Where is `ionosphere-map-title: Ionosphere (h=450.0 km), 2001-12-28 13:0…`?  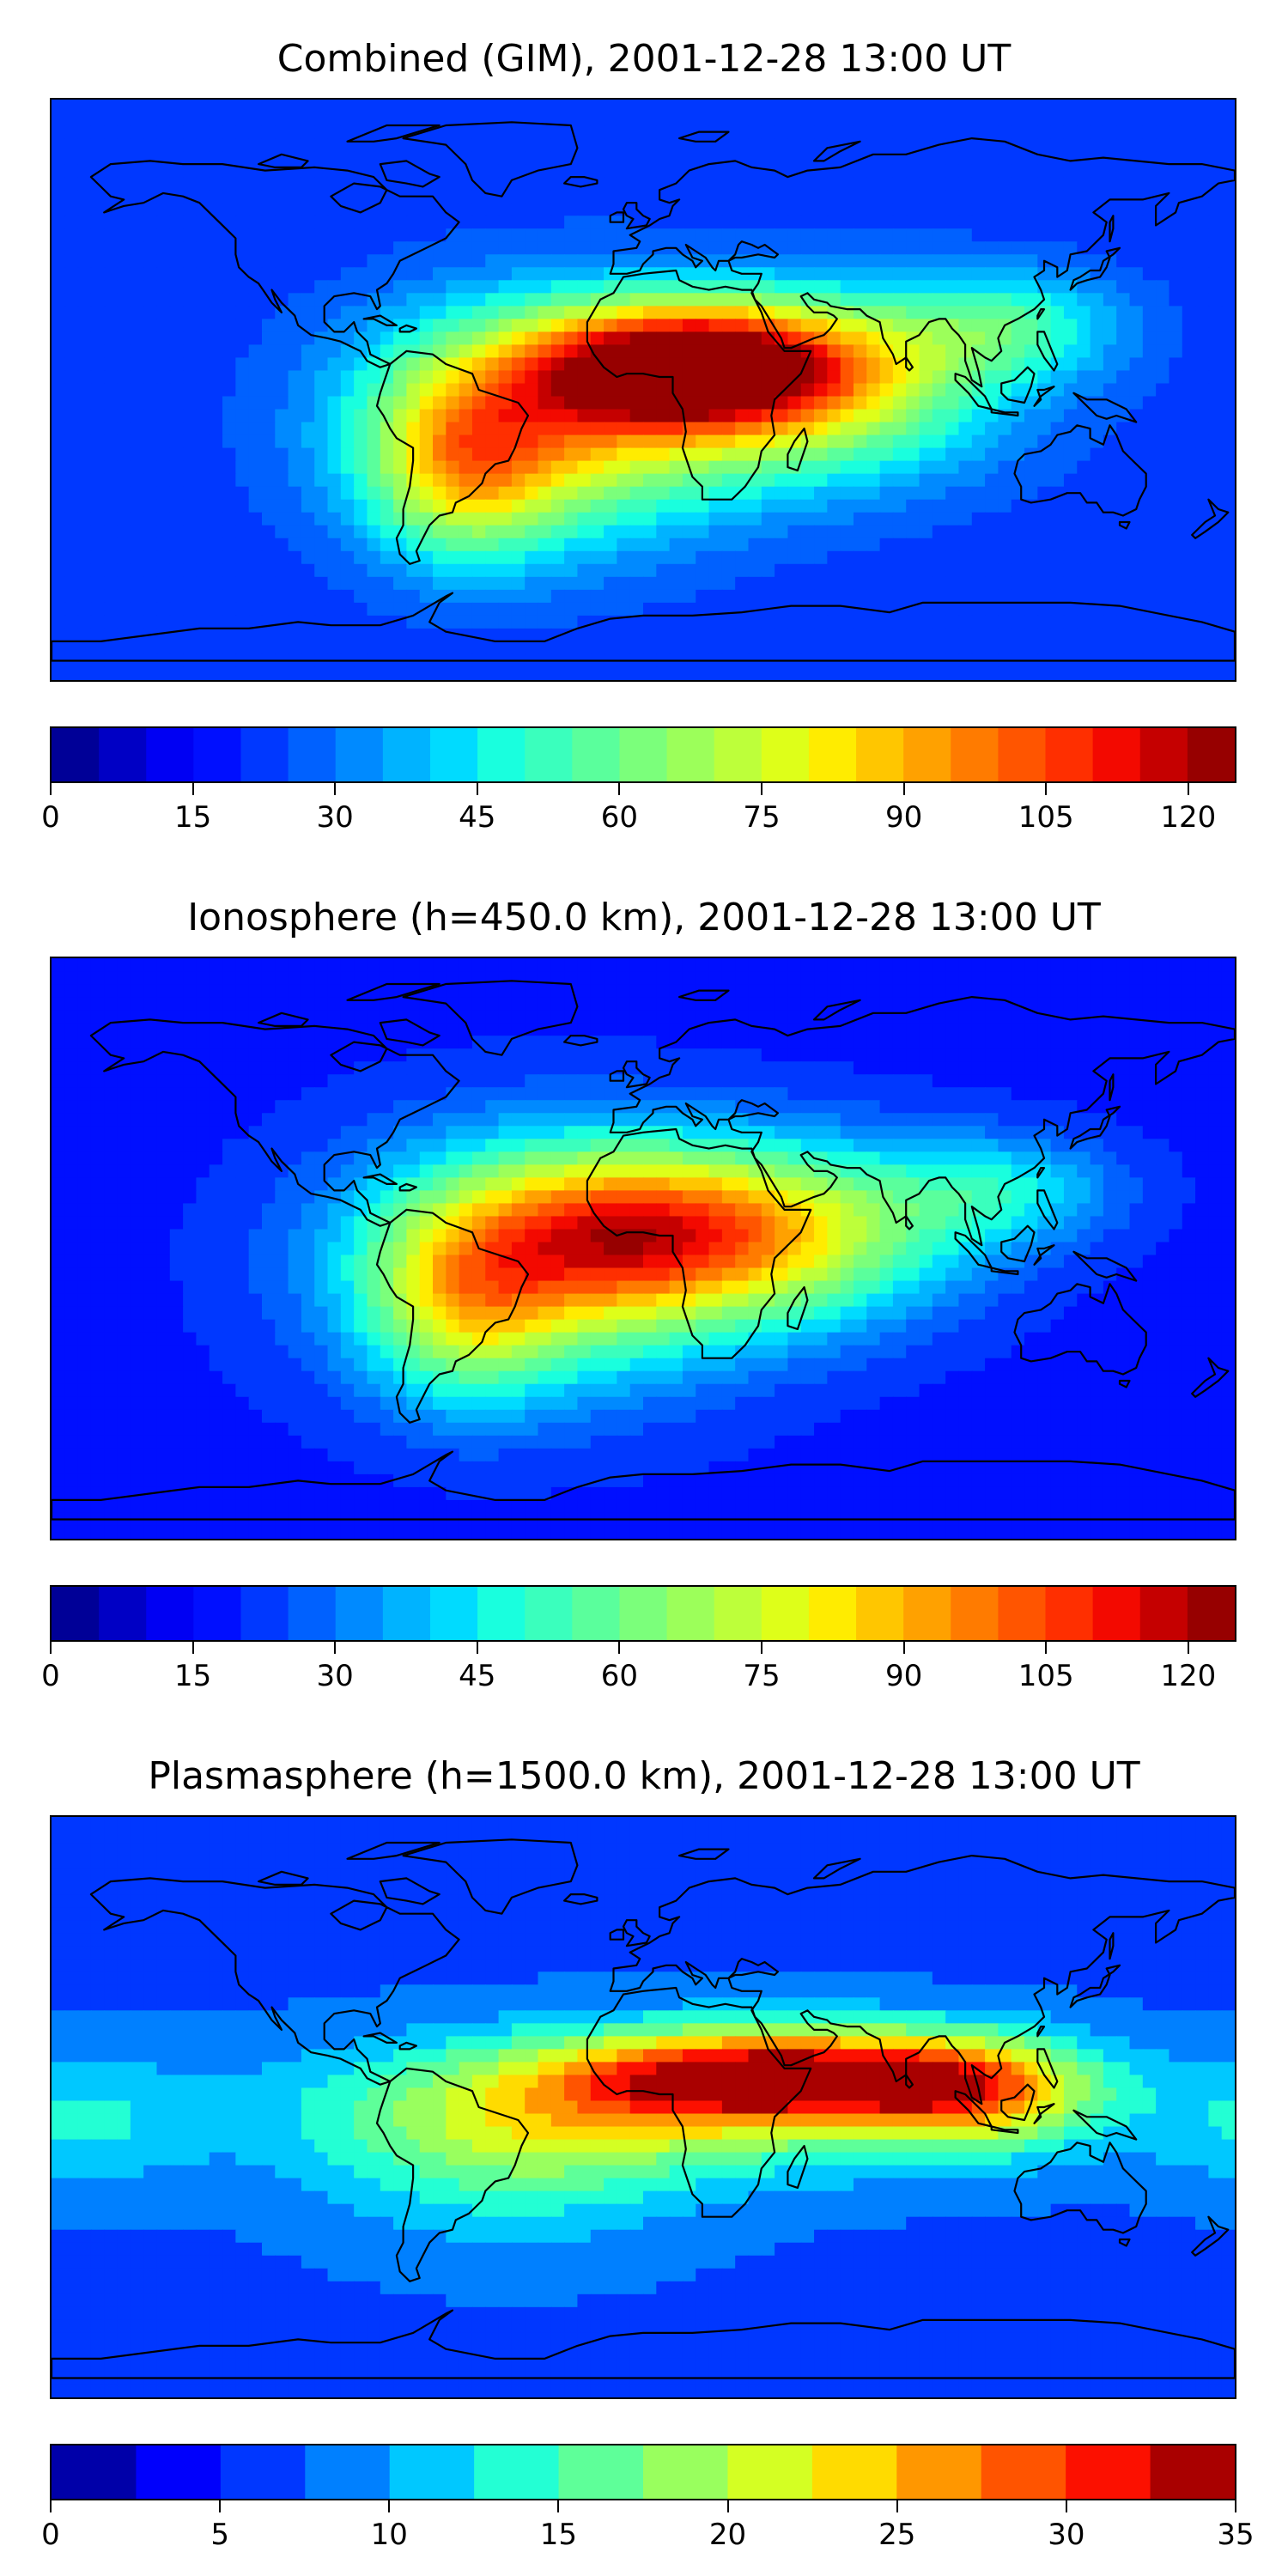
ionosphere-map-title: Ionosphere (h=450.0 km), 2001-12-28 13:0… is located at coordinates (644, 918).